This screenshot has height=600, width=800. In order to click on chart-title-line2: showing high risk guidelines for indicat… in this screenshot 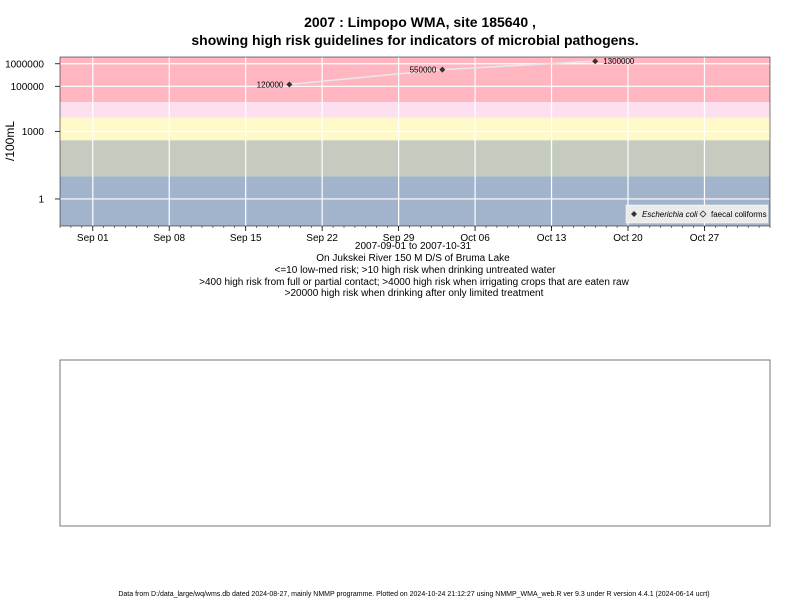, I will do `click(414, 40)`.